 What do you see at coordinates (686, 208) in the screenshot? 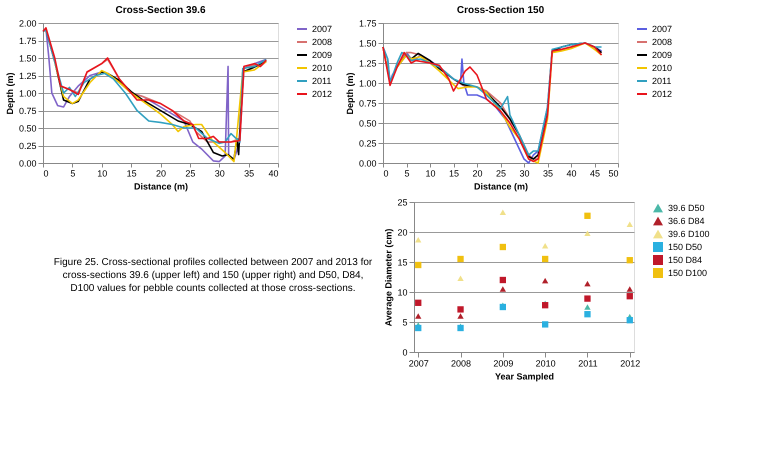
I see `legend-label: 39.6 D50` at bounding box center [686, 208].